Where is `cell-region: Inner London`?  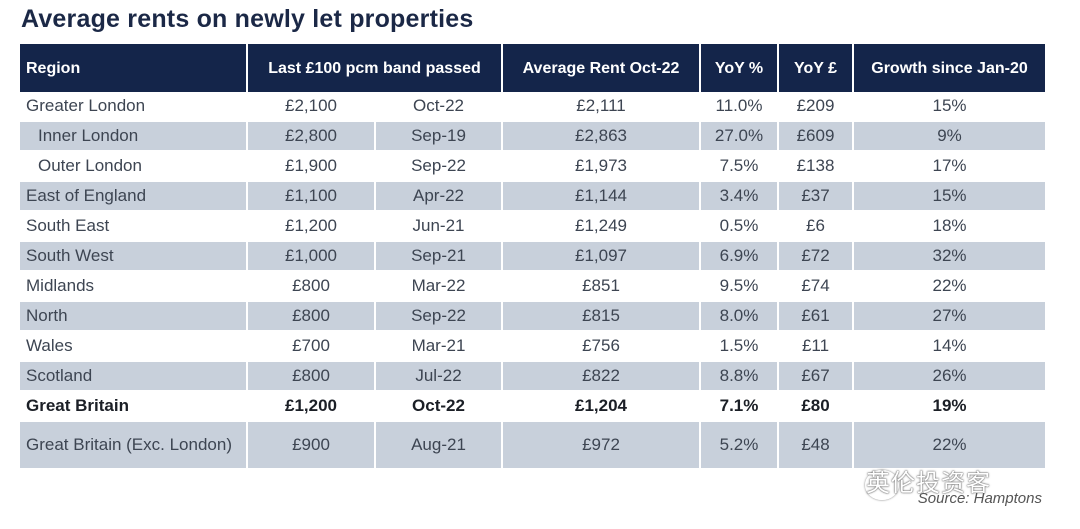 cell-region: Inner London is located at coordinates (134, 136).